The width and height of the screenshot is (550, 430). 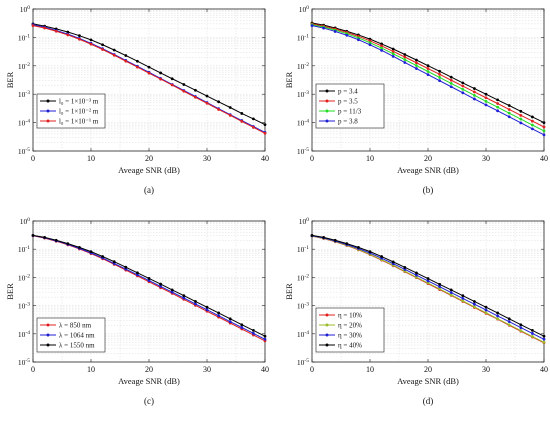 I want to click on y-tick-label: 10⁻⁵, so click(x=303, y=151).